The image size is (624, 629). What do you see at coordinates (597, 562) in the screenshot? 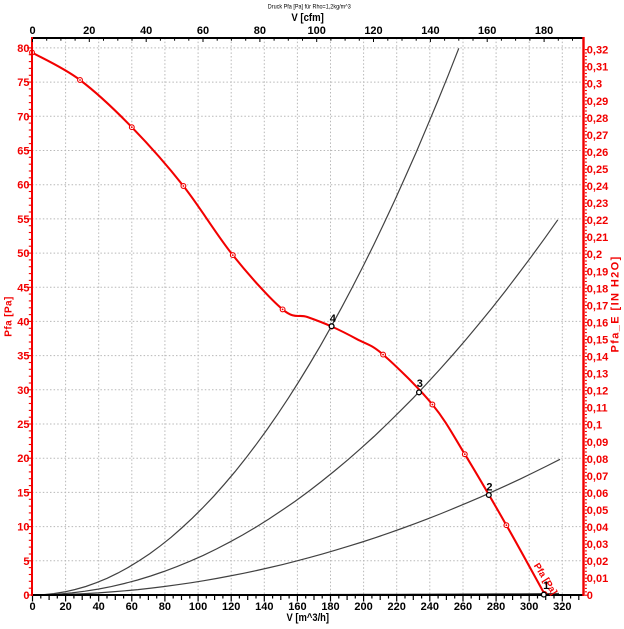
I see `svg-text: 0,02` at bounding box center [597, 562].